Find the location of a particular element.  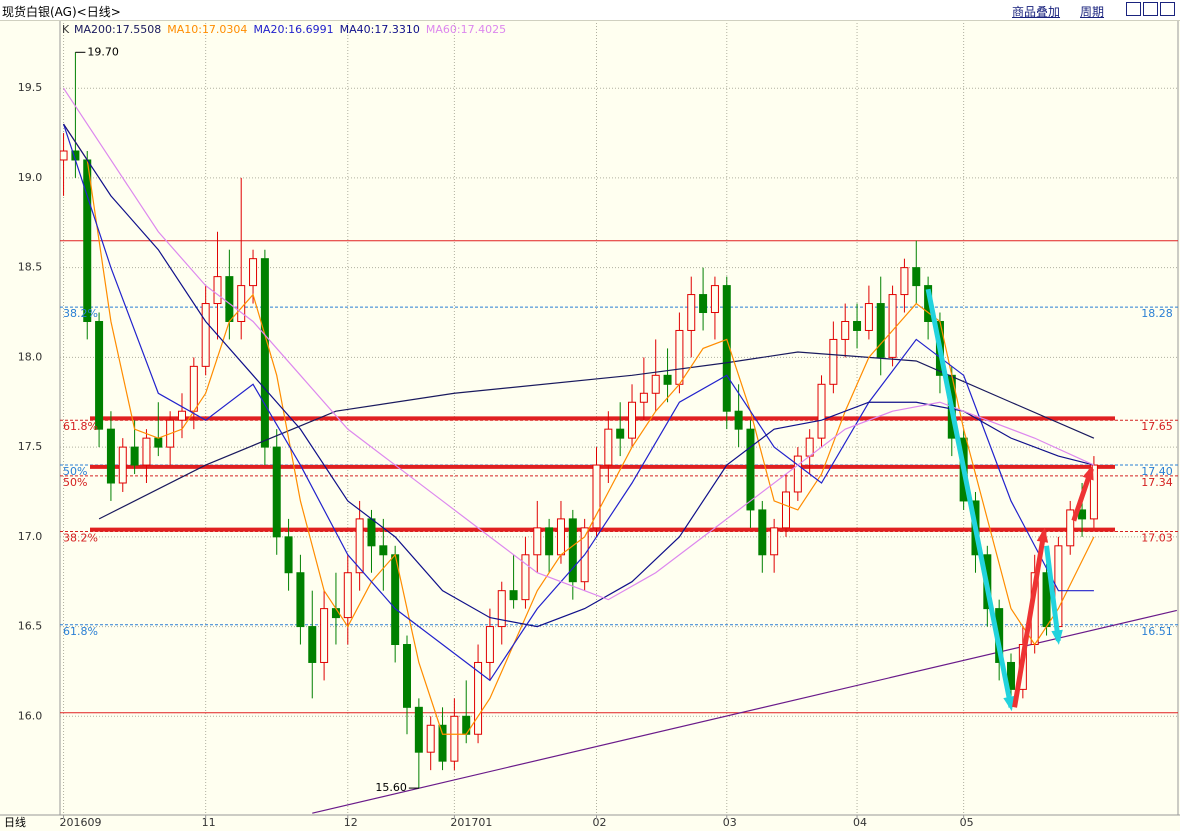

level-value: 17.40 is located at coordinates (1157, 471).